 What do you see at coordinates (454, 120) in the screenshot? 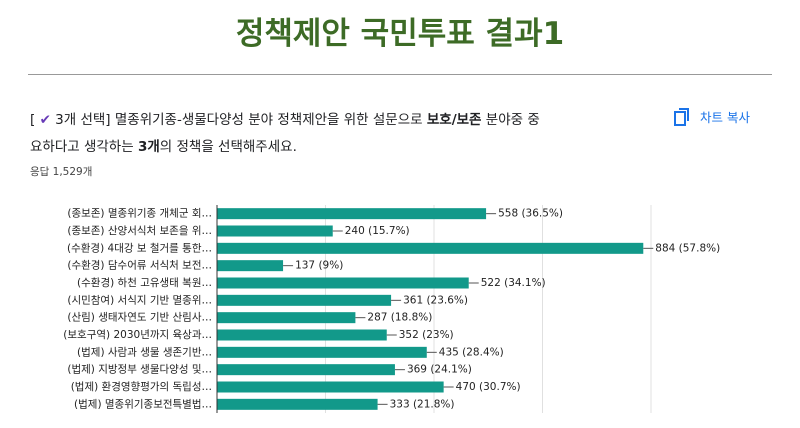
I see `question-text: 보호/보존` at bounding box center [454, 120].